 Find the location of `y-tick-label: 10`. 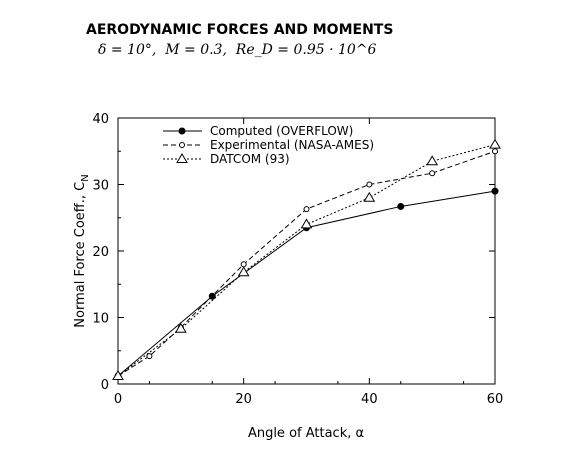

y-tick-label: 10 is located at coordinates (100, 319).